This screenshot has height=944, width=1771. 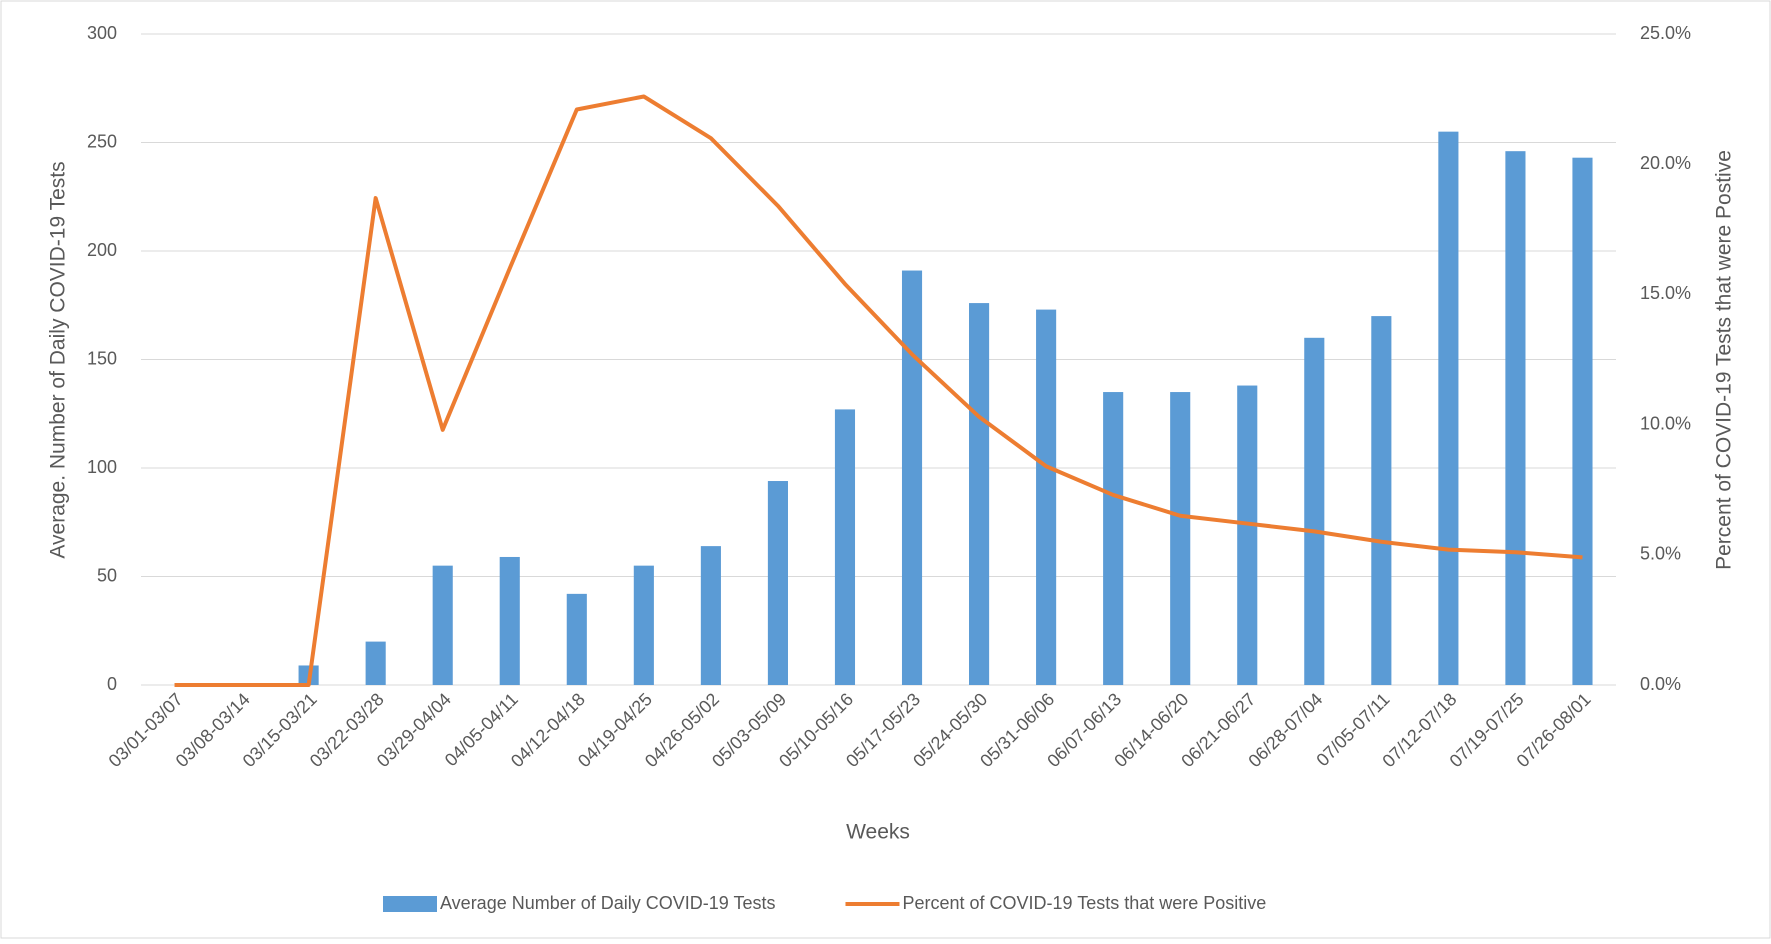 What do you see at coordinates (58, 359) in the screenshot?
I see `y-axis-title: Average. Number of Daily COVID-19 Tests` at bounding box center [58, 359].